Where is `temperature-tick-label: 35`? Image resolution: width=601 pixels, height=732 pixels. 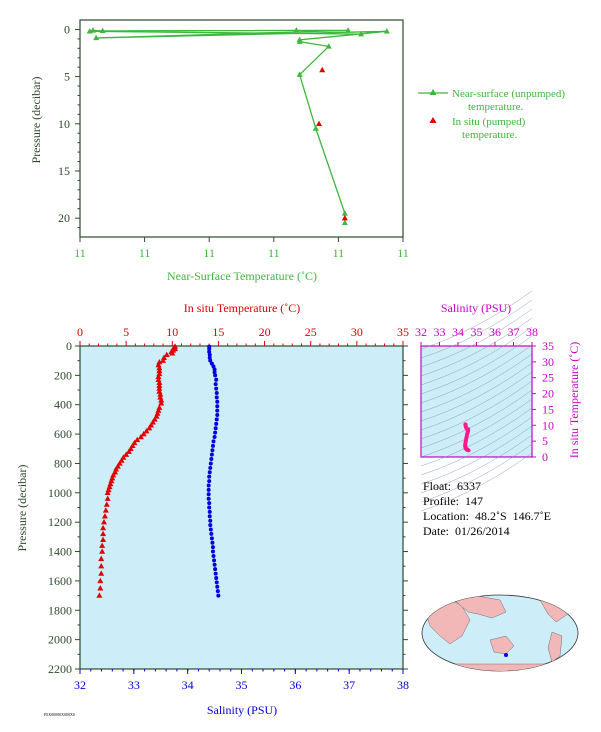
temperature-tick-label: 35 is located at coordinates (403, 332).